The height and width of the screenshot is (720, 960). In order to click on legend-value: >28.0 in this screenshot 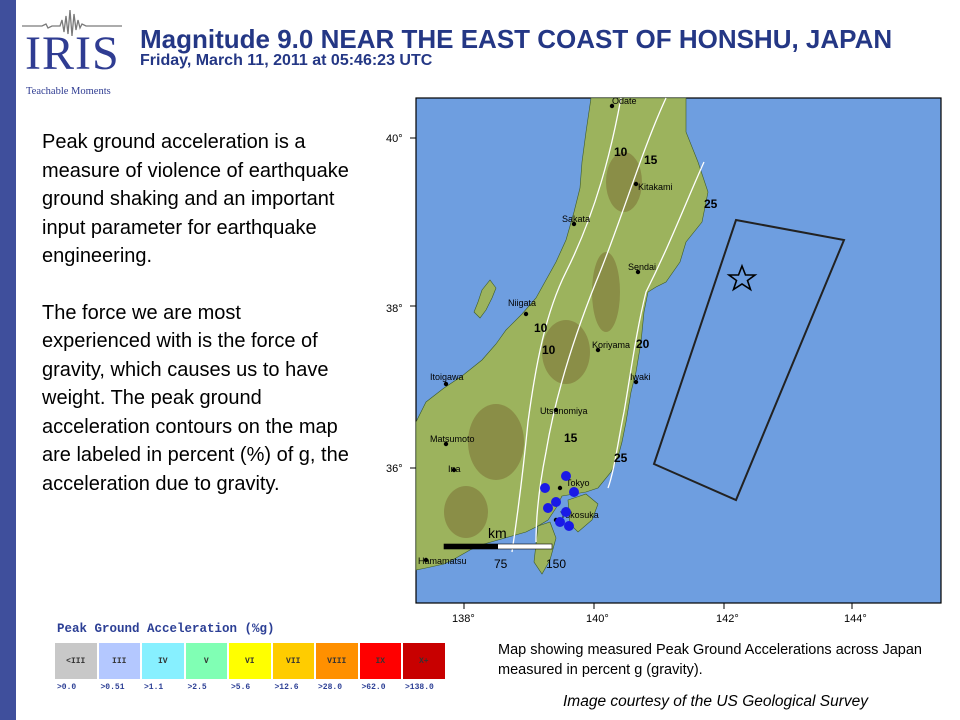, I will do `click(330, 687)`.